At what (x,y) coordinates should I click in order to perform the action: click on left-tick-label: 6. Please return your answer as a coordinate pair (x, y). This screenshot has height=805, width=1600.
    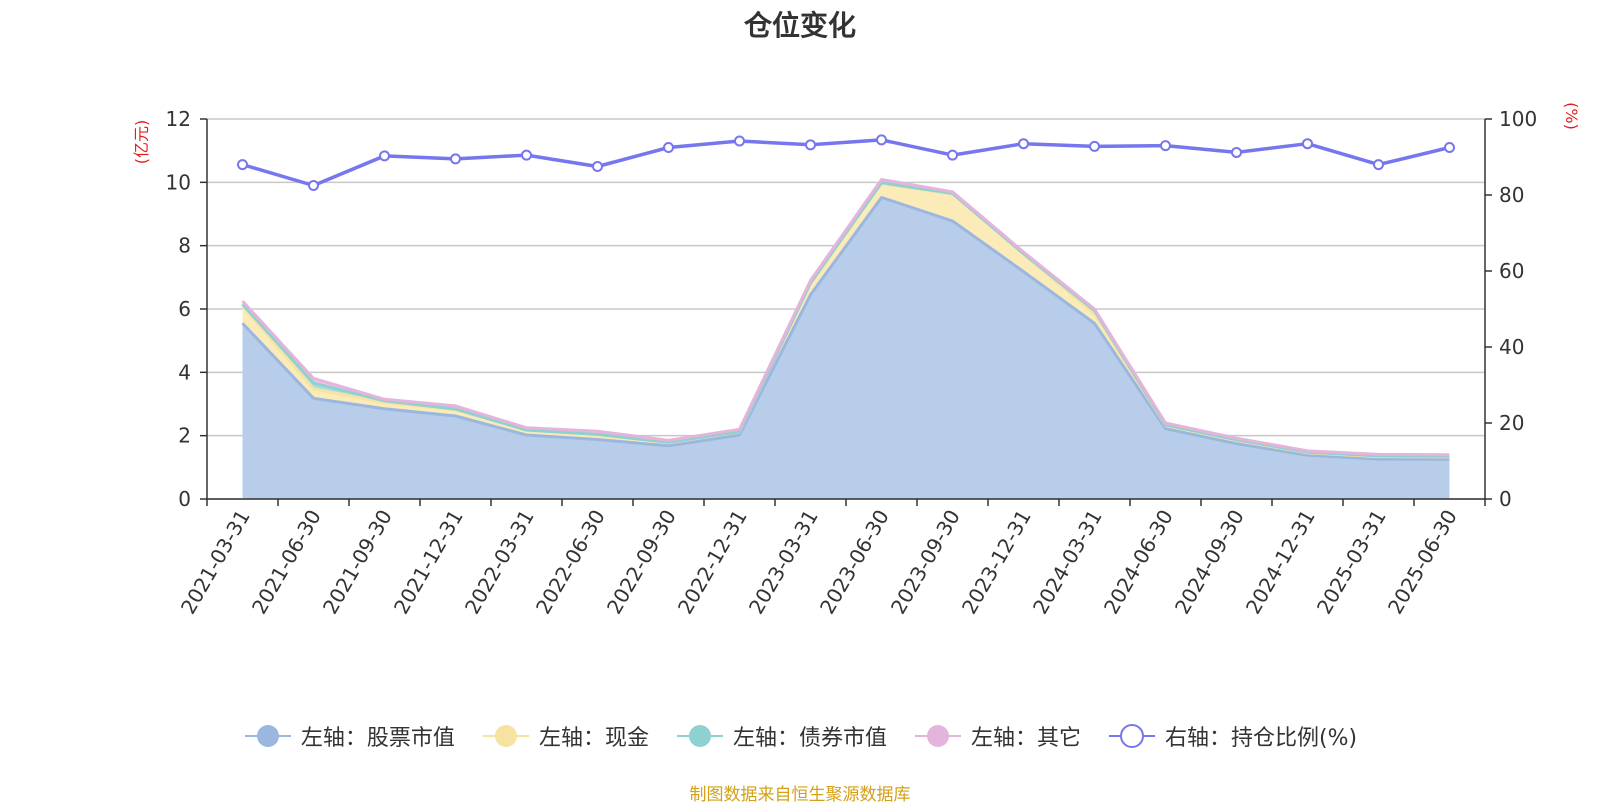
    Looking at the image, I should click on (184, 309).